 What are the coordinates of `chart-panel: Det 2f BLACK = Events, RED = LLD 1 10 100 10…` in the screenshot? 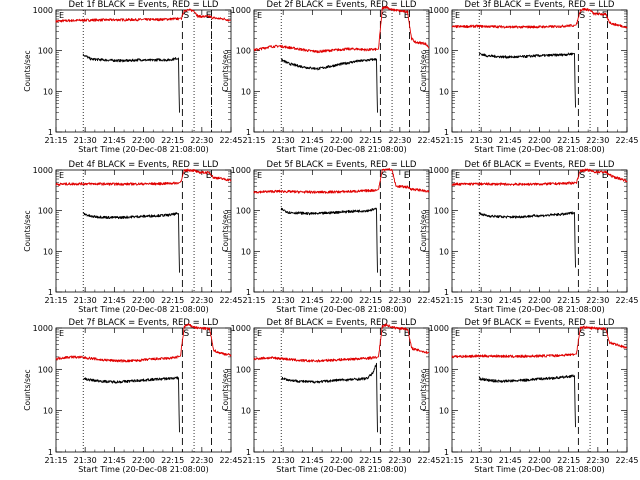 It's located at (331, 77).